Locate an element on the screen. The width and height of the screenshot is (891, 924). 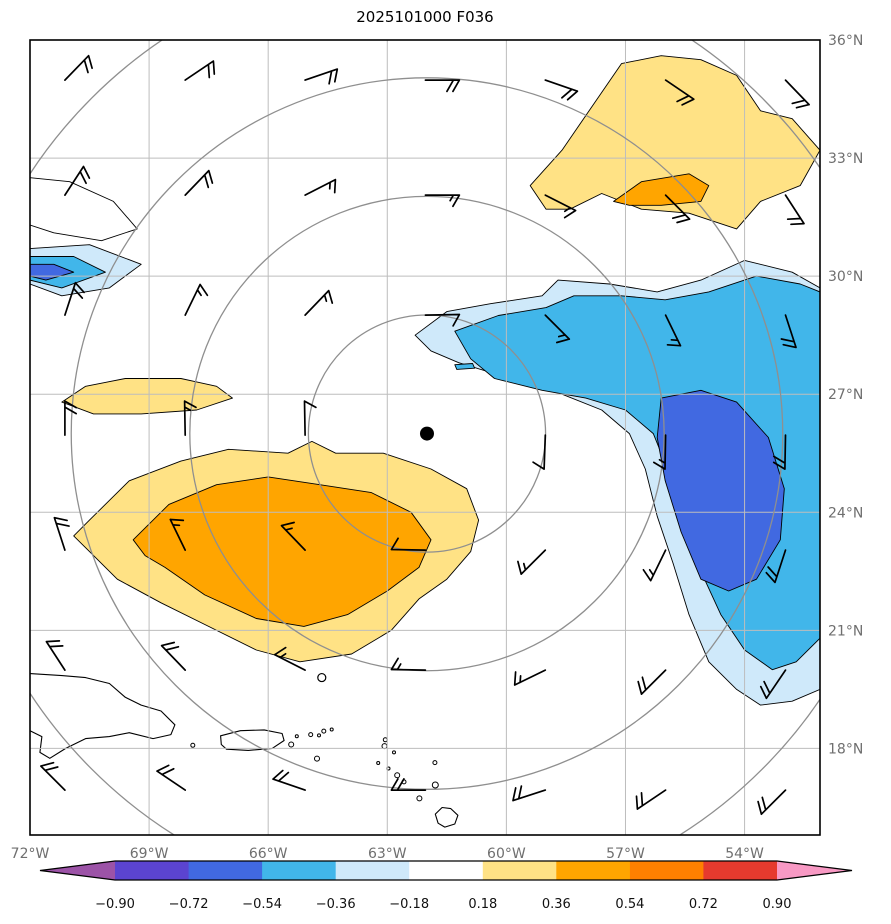
storm-markers is located at coordinates (426, 433).